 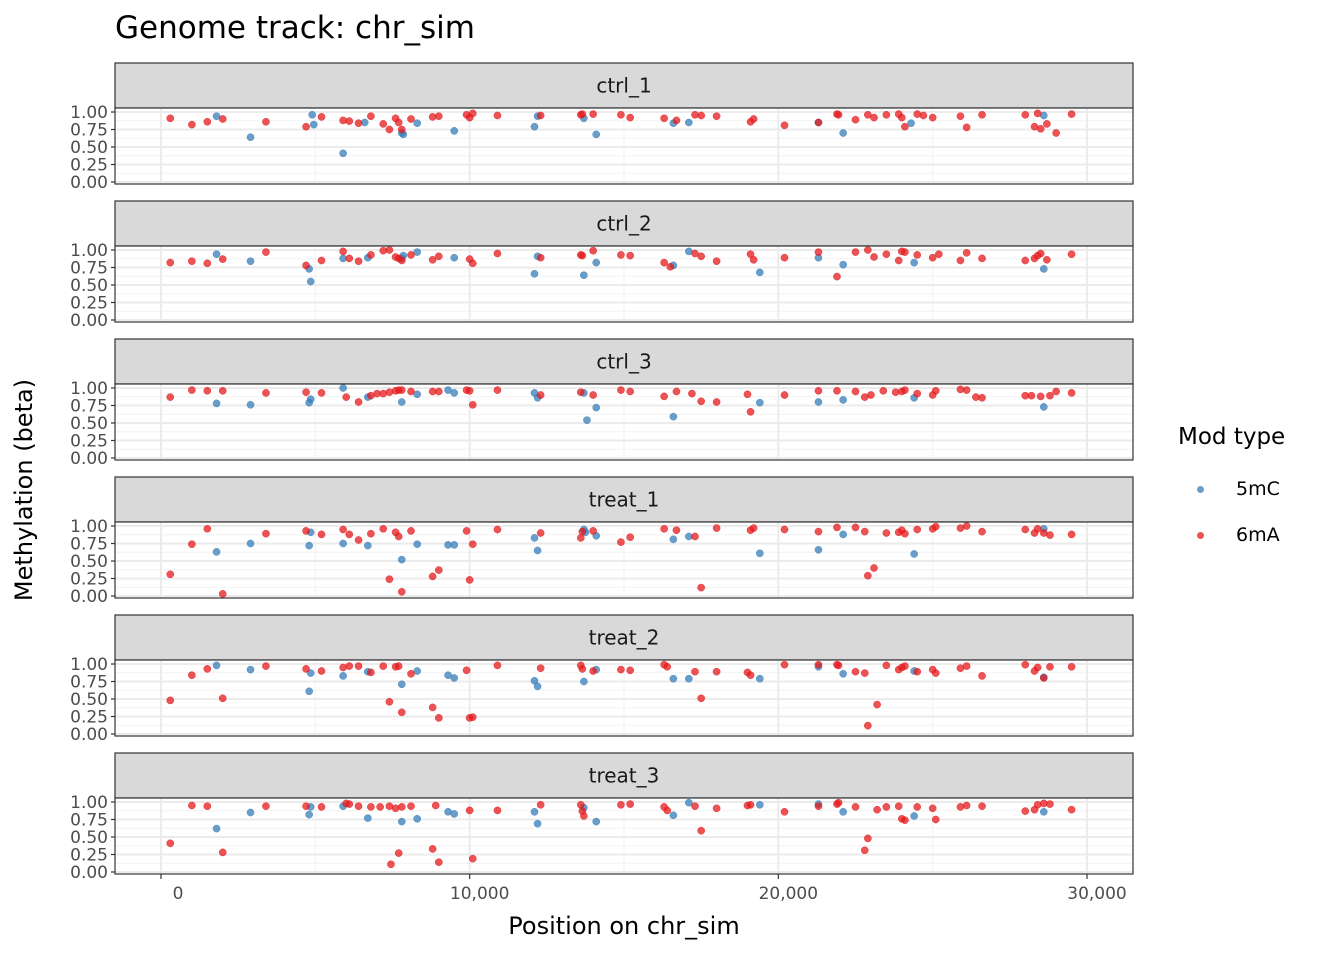 What do you see at coordinates (89, 665) in the screenshot?
I see `y-tick-label: 1.00` at bounding box center [89, 665].